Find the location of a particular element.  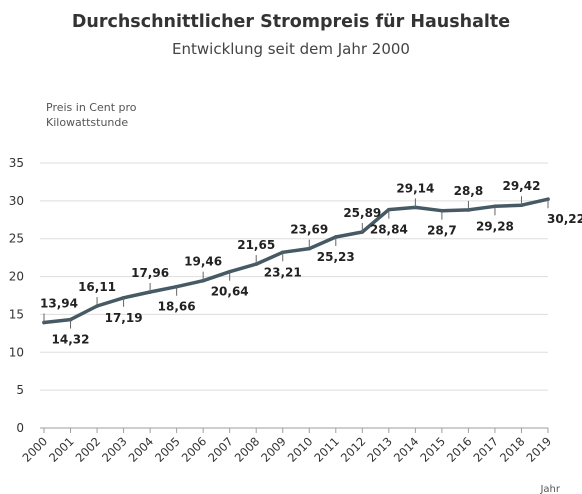

data-label: 16,11 is located at coordinates (97, 287).